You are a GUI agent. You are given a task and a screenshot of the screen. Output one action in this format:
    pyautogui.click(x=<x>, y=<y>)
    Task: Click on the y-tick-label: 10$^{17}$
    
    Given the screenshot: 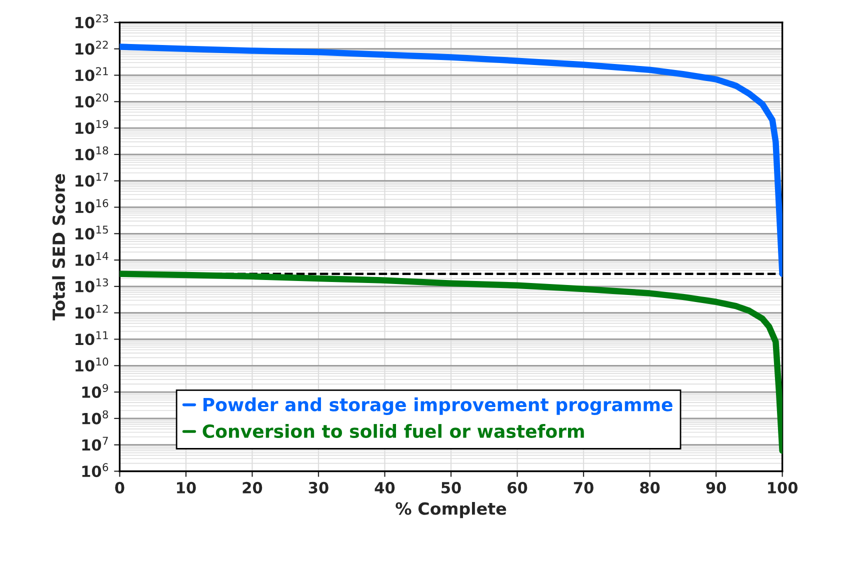 What is the action you would take?
    pyautogui.click(x=92, y=179)
    